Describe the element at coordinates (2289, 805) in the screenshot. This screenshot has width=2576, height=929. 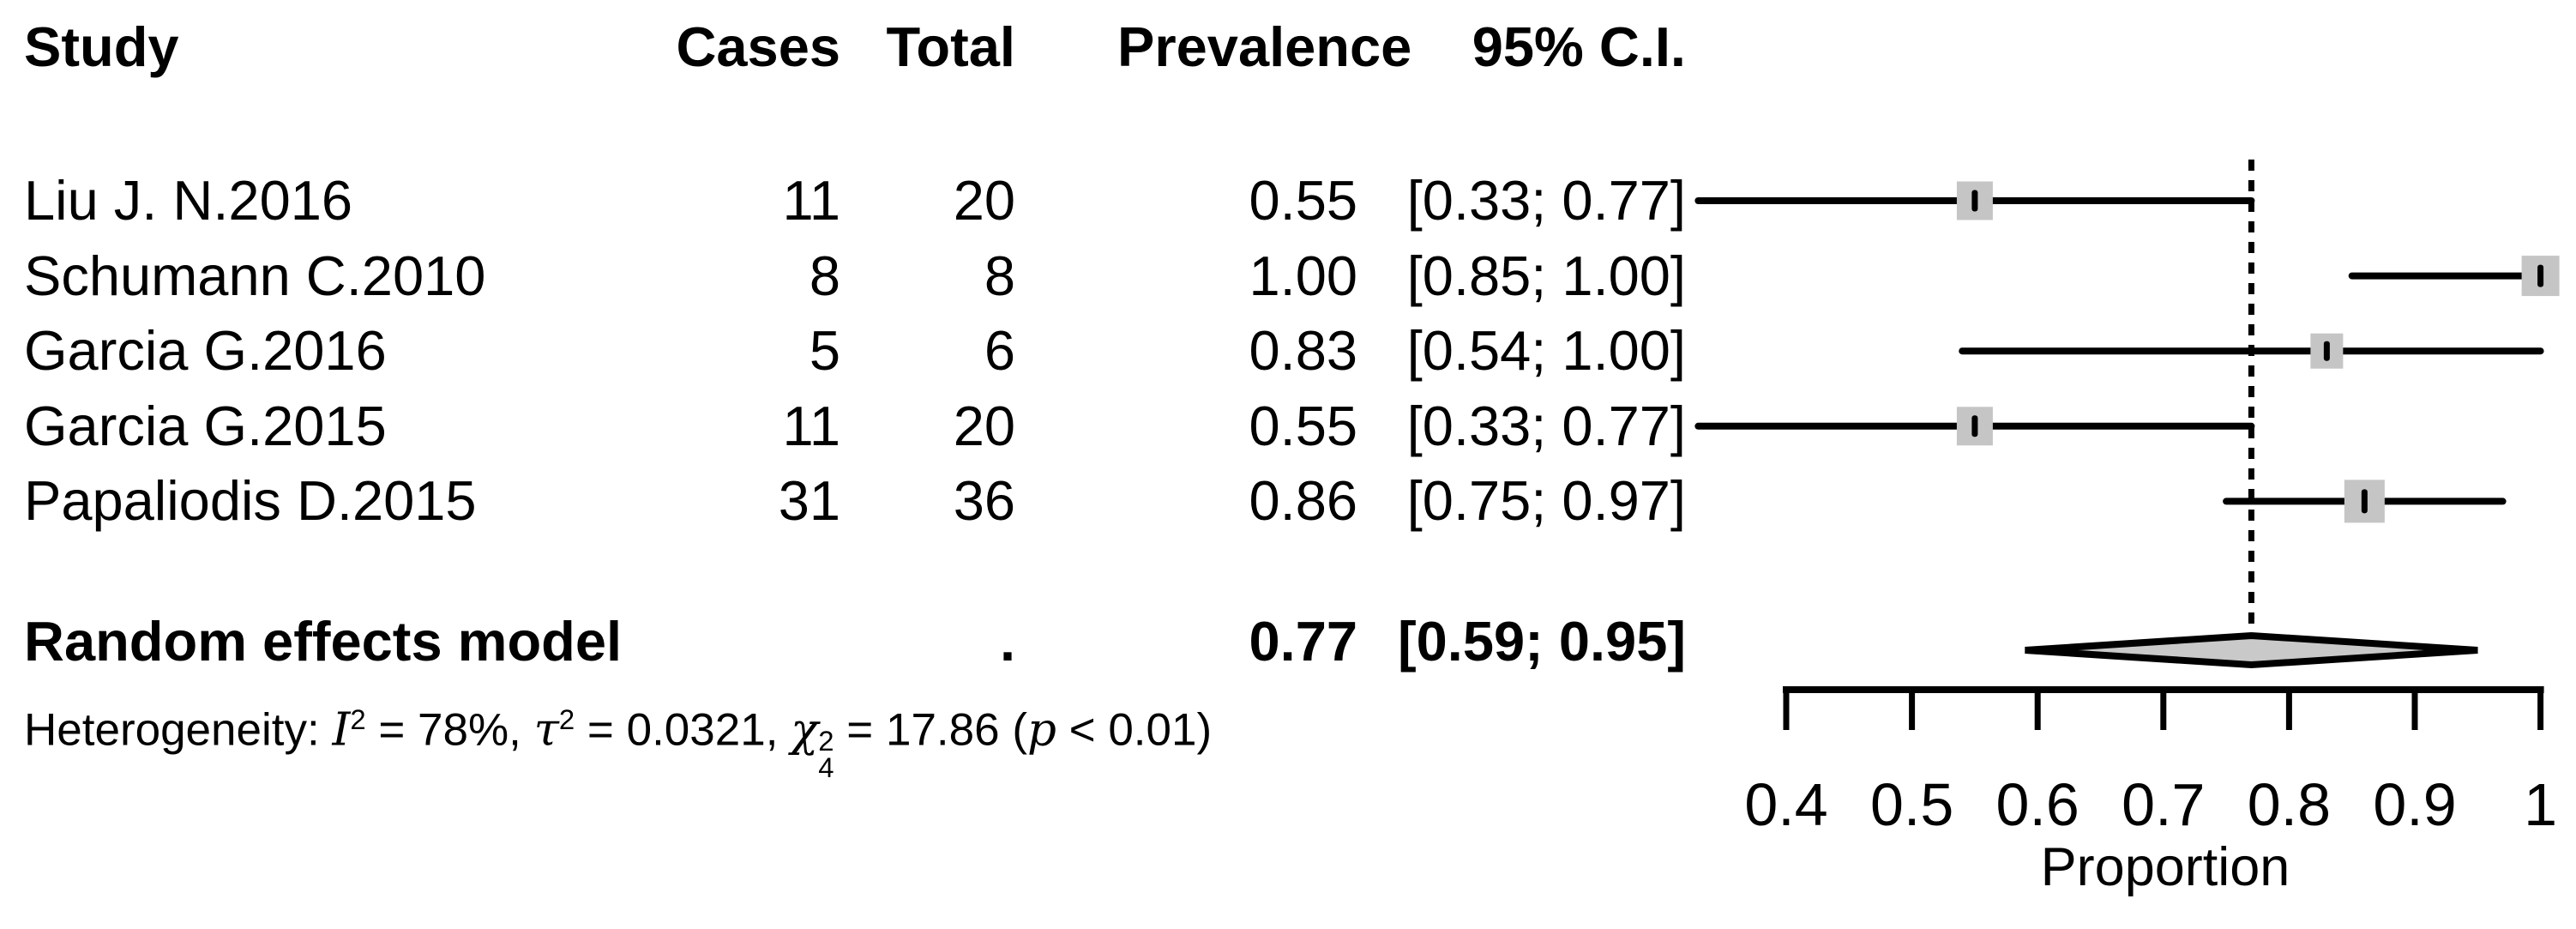
I see `x-axis-tick-label: 0.8` at that location.